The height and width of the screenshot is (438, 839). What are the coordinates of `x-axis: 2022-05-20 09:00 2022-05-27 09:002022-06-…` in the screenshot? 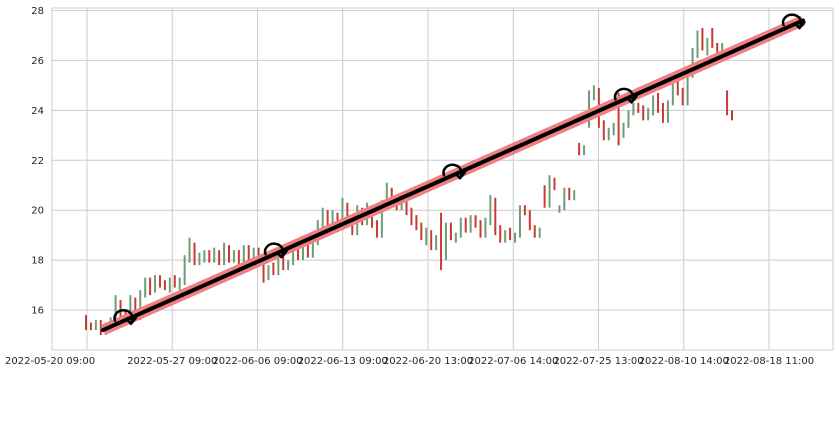 It's located at (409, 361).